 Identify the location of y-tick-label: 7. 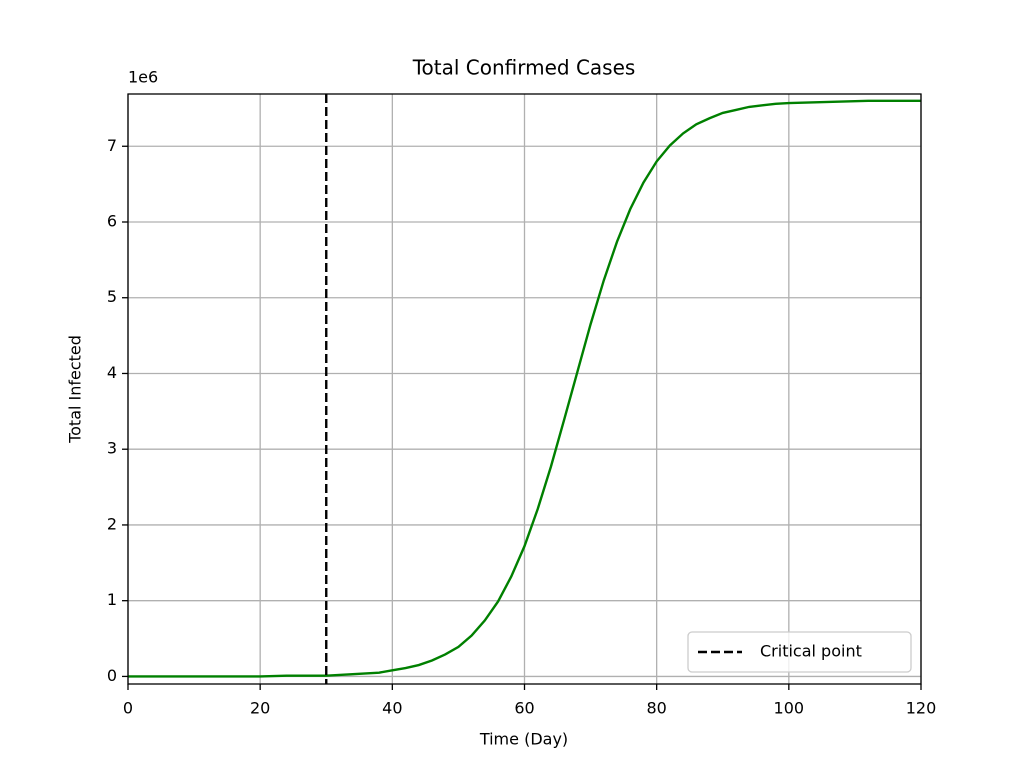
(112, 145).